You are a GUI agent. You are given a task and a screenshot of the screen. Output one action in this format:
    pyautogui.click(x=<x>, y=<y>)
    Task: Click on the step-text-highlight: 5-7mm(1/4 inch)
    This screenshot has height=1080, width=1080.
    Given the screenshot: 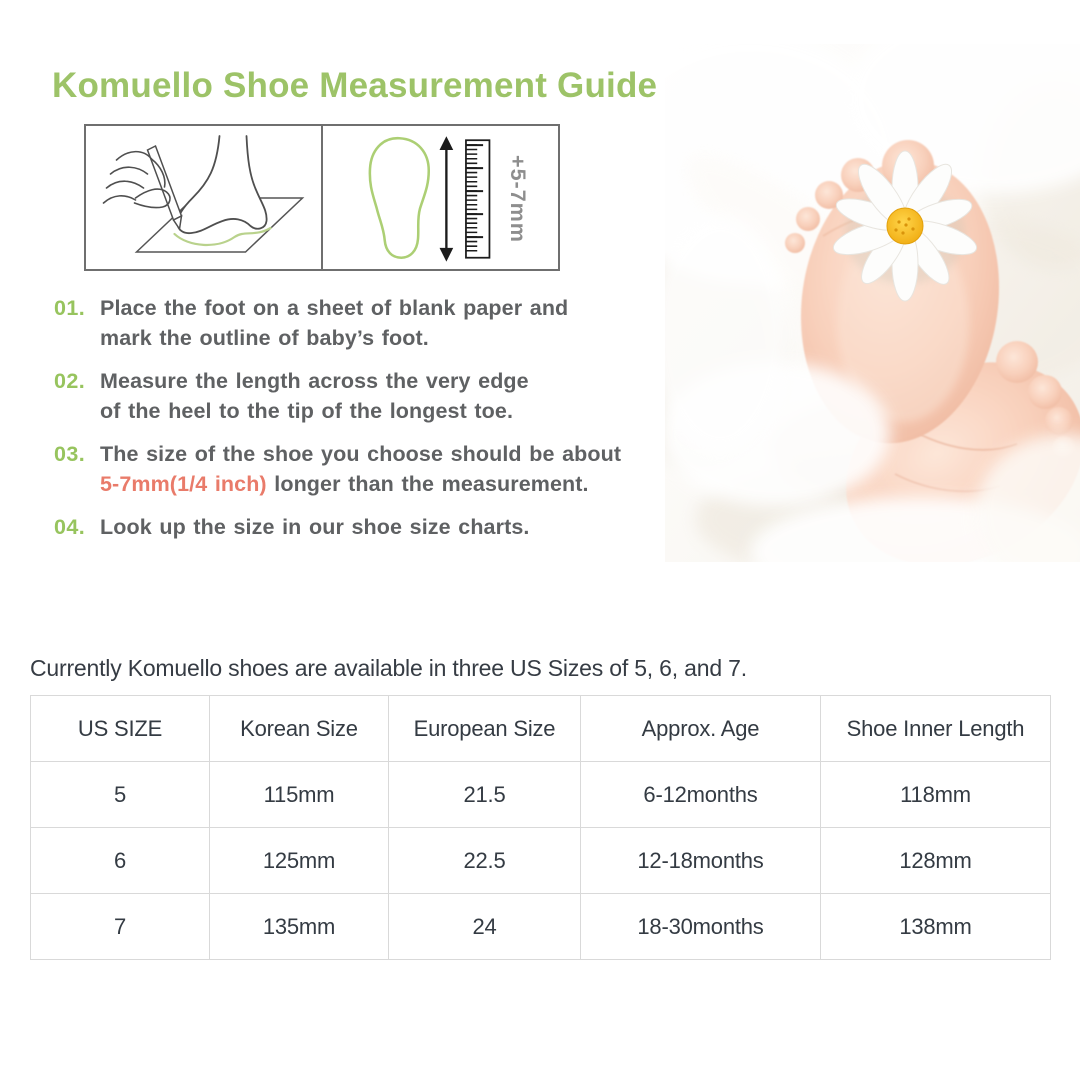 What is the action you would take?
    pyautogui.click(x=183, y=484)
    